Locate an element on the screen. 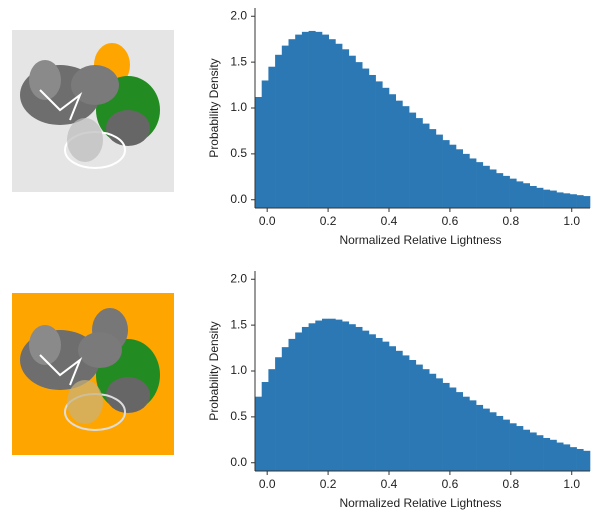  y-tick-label: 0.0 is located at coordinates (238, 462).